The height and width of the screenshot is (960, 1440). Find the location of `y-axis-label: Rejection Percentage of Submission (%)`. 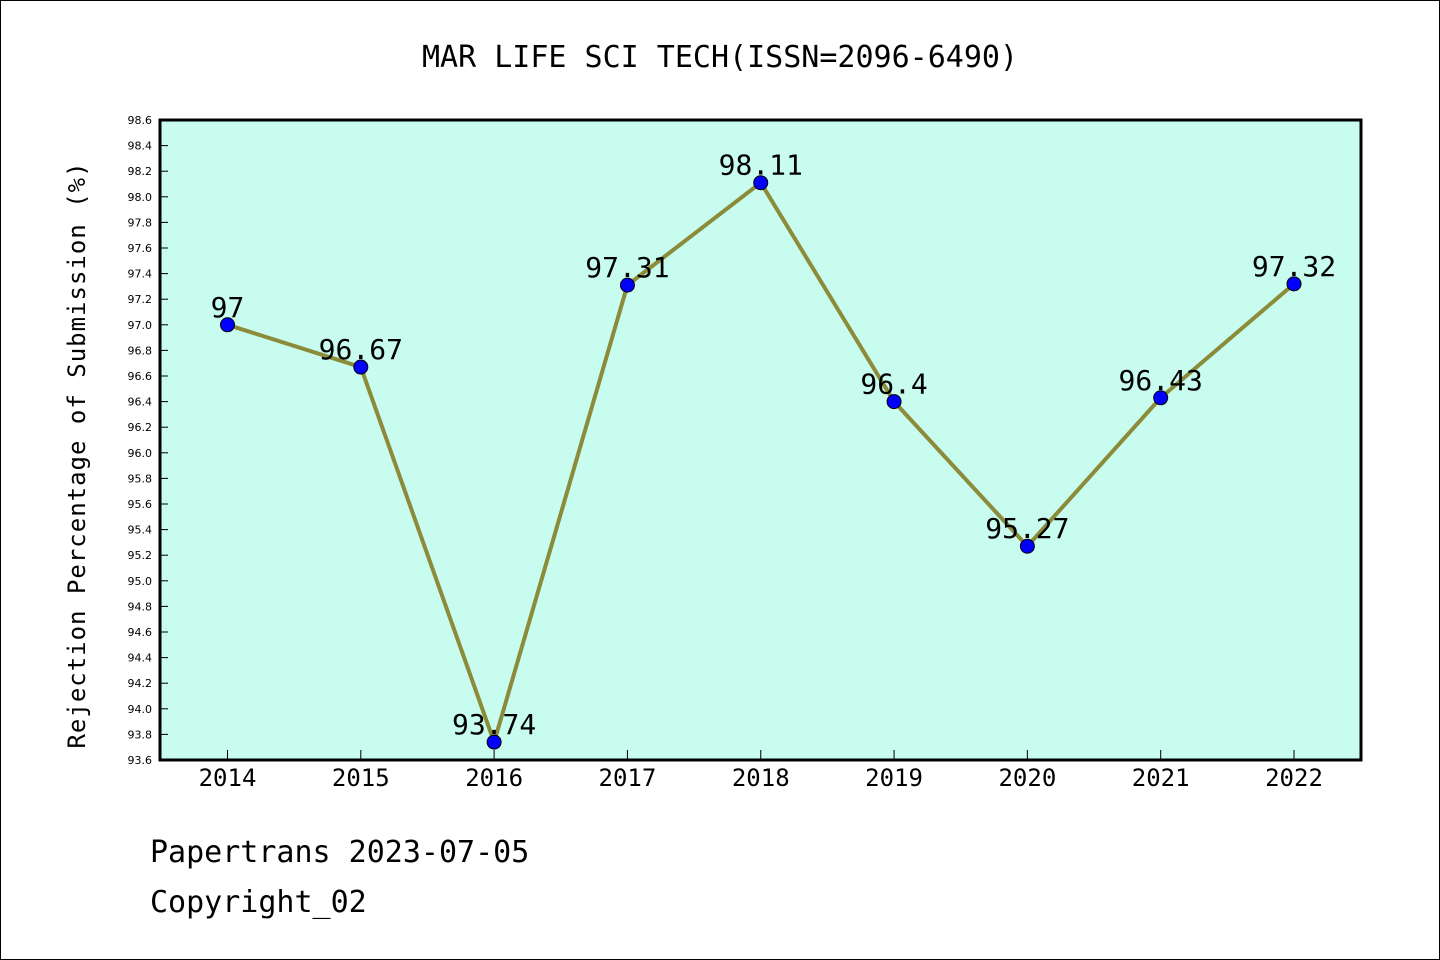

y-axis-label: Rejection Percentage of Submission (%) is located at coordinates (77, 454).